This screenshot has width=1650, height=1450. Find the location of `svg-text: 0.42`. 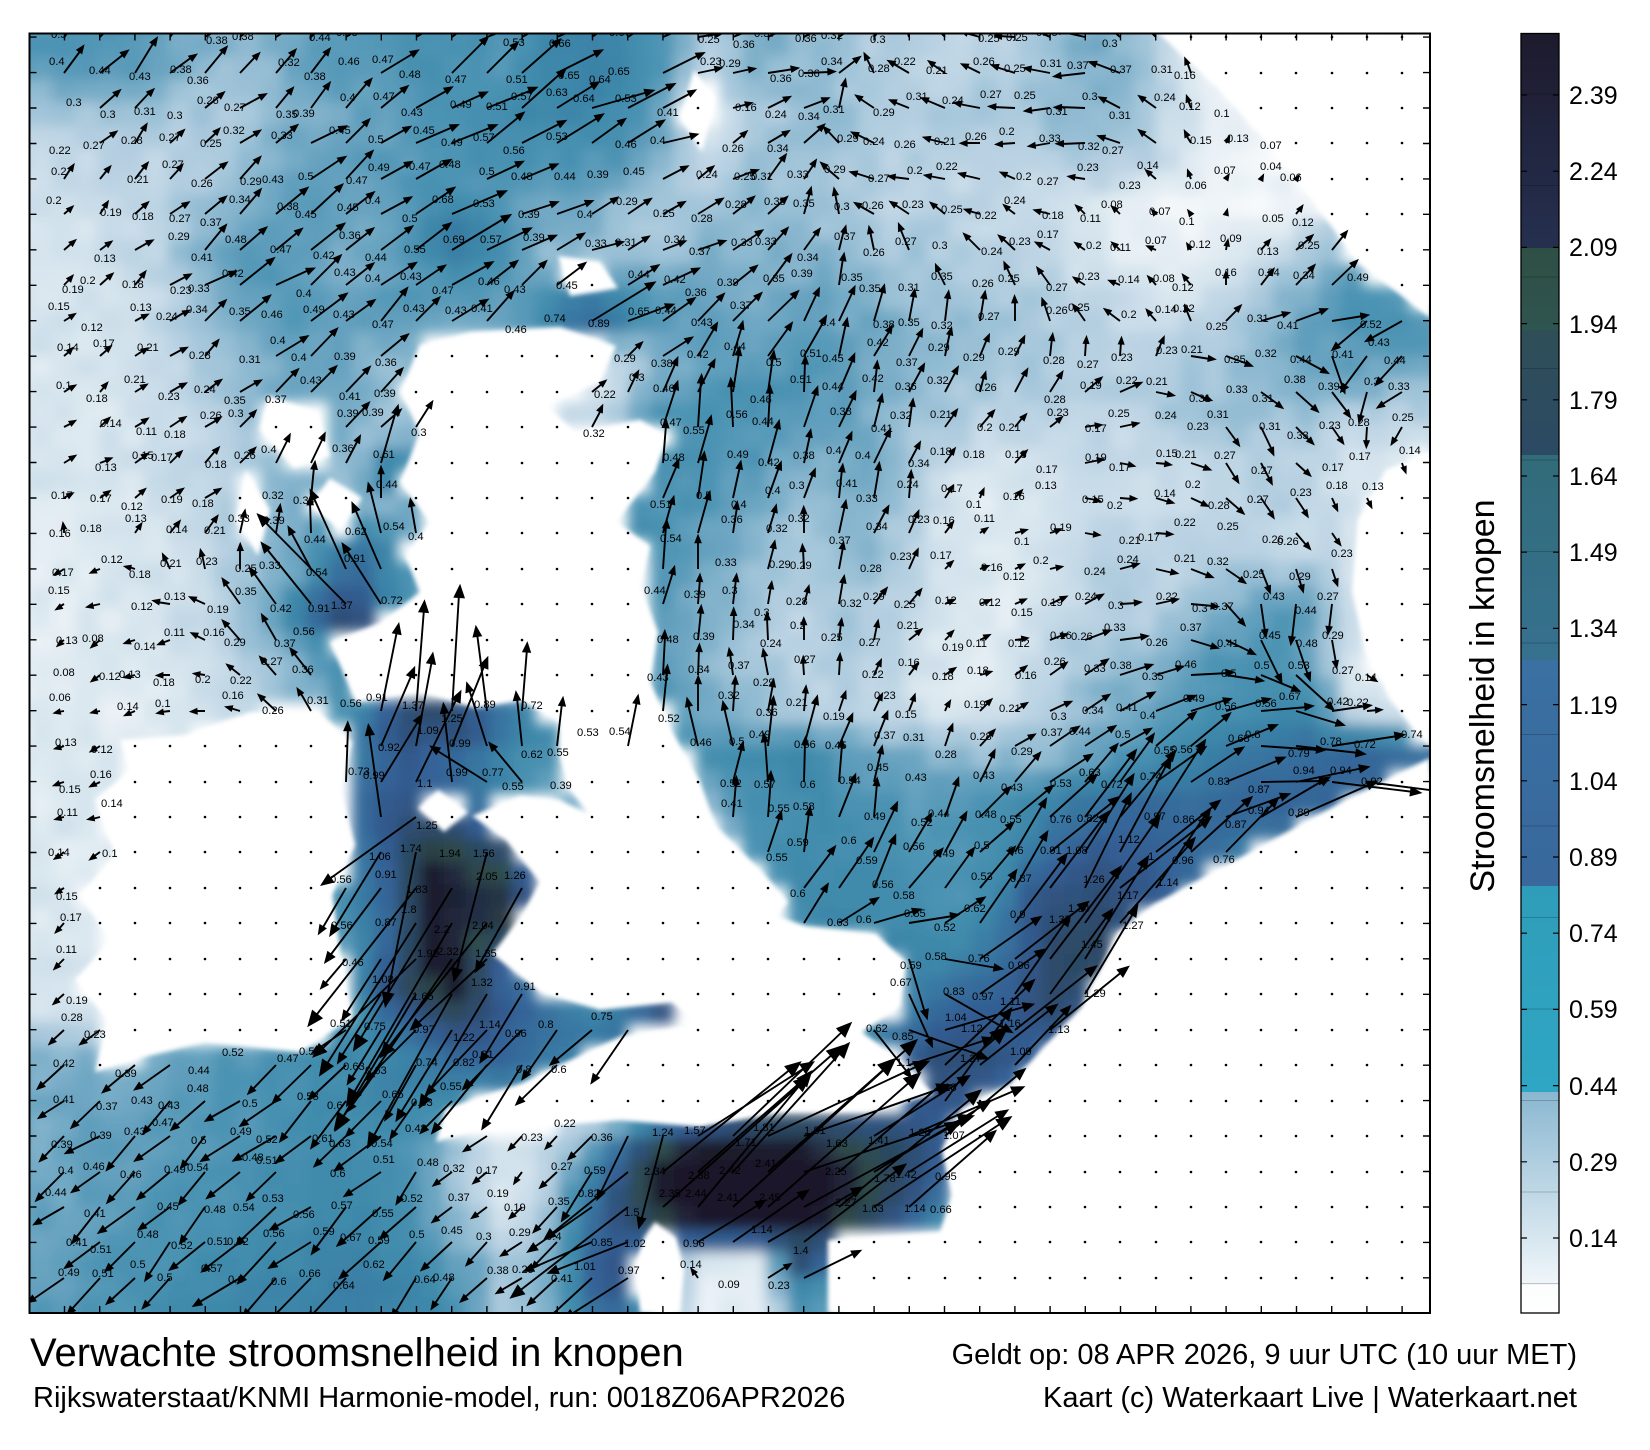

svg-text: 0.42 is located at coordinates (873, 379).